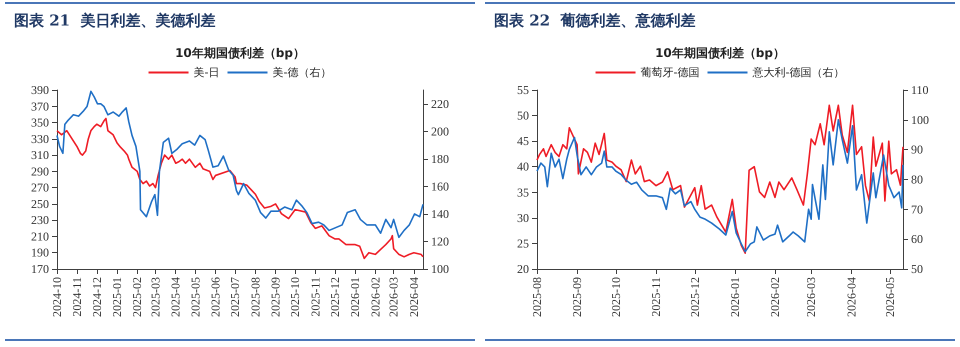 Image resolution: width=960 pixels, height=347 pixels. What do you see at coordinates (920, 90) in the screenshot?
I see `y2-tick-label: 110` at bounding box center [920, 90].